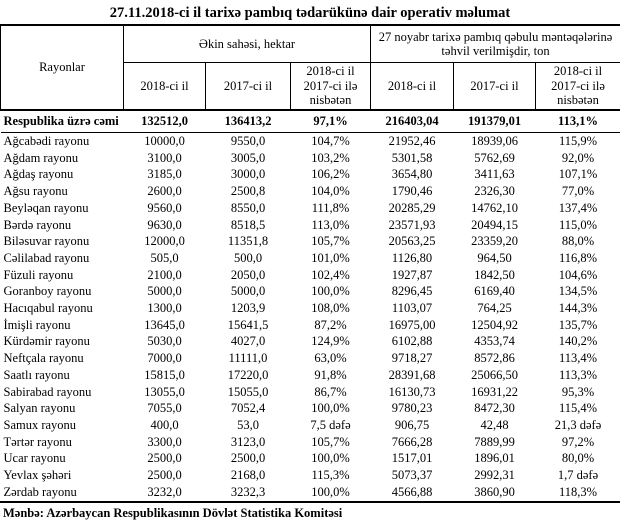 This screenshot has width=620, height=525. I want to click on value-cell: 1126,80, so click(412, 257).